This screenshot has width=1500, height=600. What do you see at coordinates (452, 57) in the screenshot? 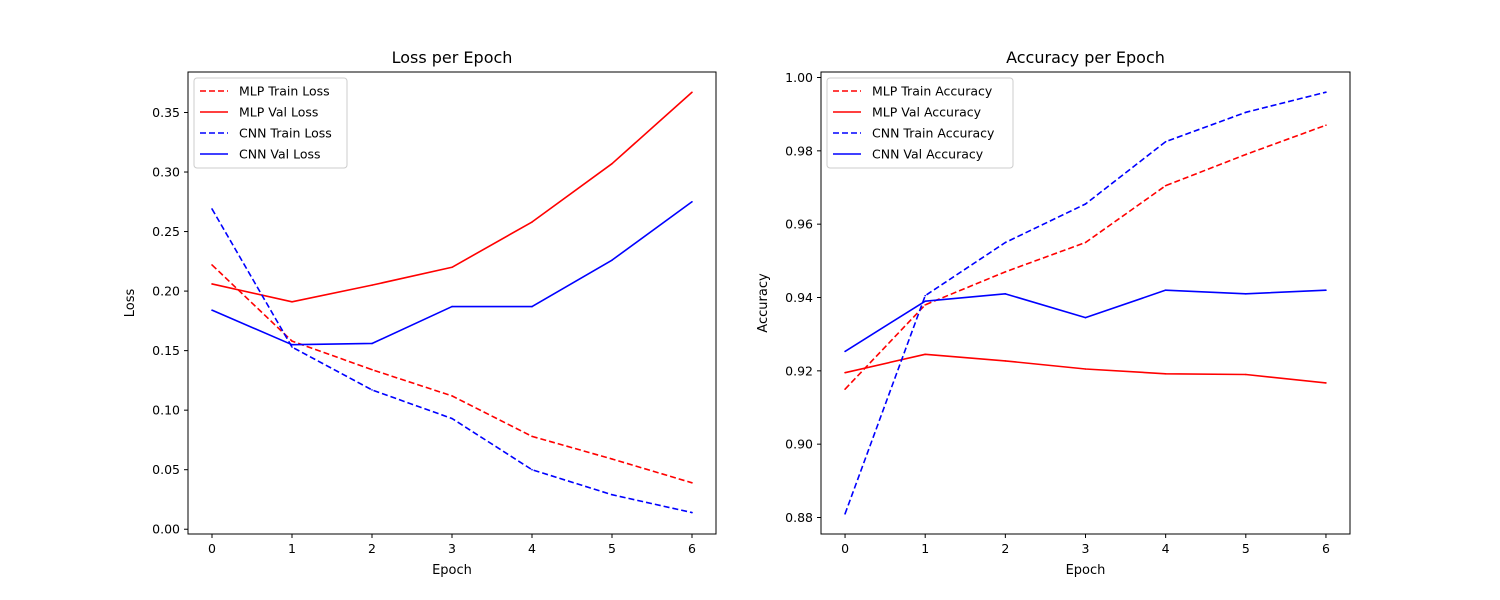
I see `chart-title: Loss per Epoch` at bounding box center [452, 57].